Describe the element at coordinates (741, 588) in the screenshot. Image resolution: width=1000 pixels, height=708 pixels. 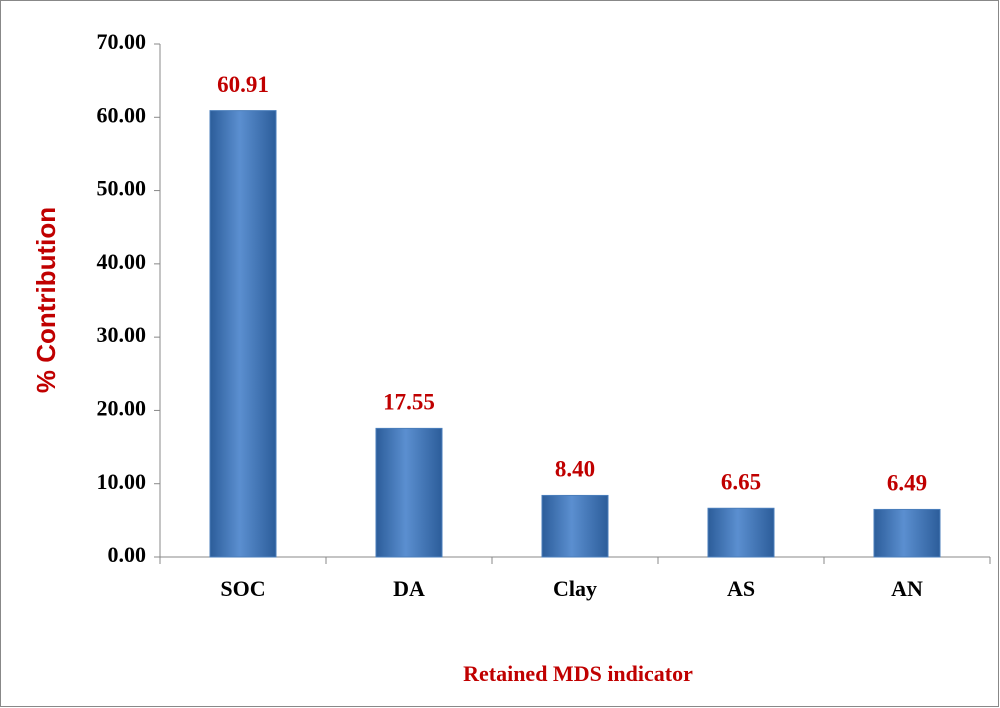
I see `x-tick-label: AS` at that location.